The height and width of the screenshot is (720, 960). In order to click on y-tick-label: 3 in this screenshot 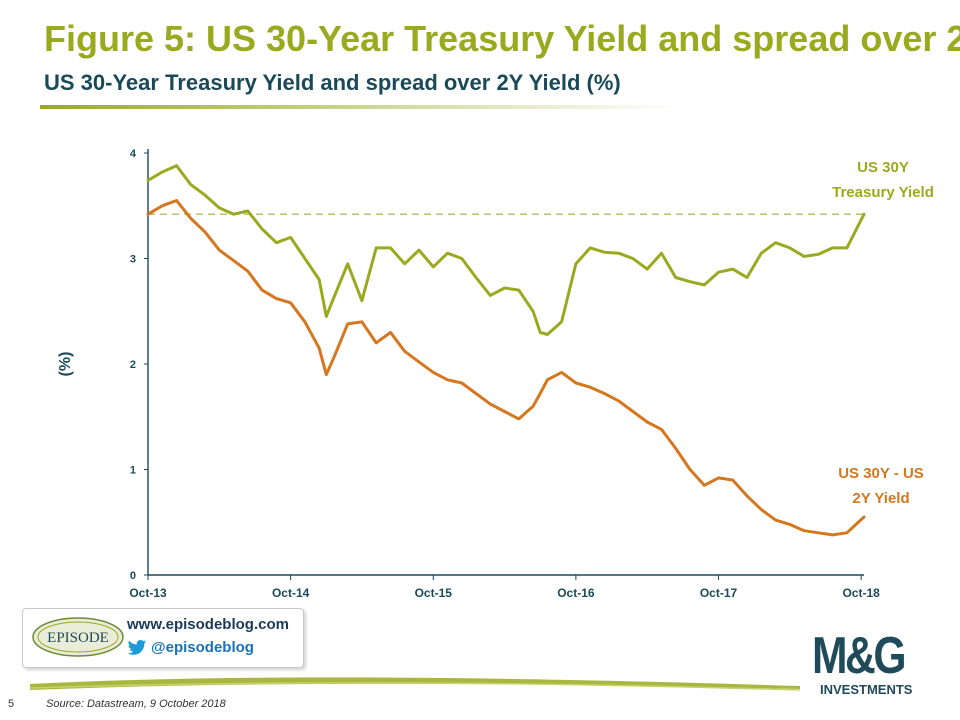, I will do `click(133, 260)`.